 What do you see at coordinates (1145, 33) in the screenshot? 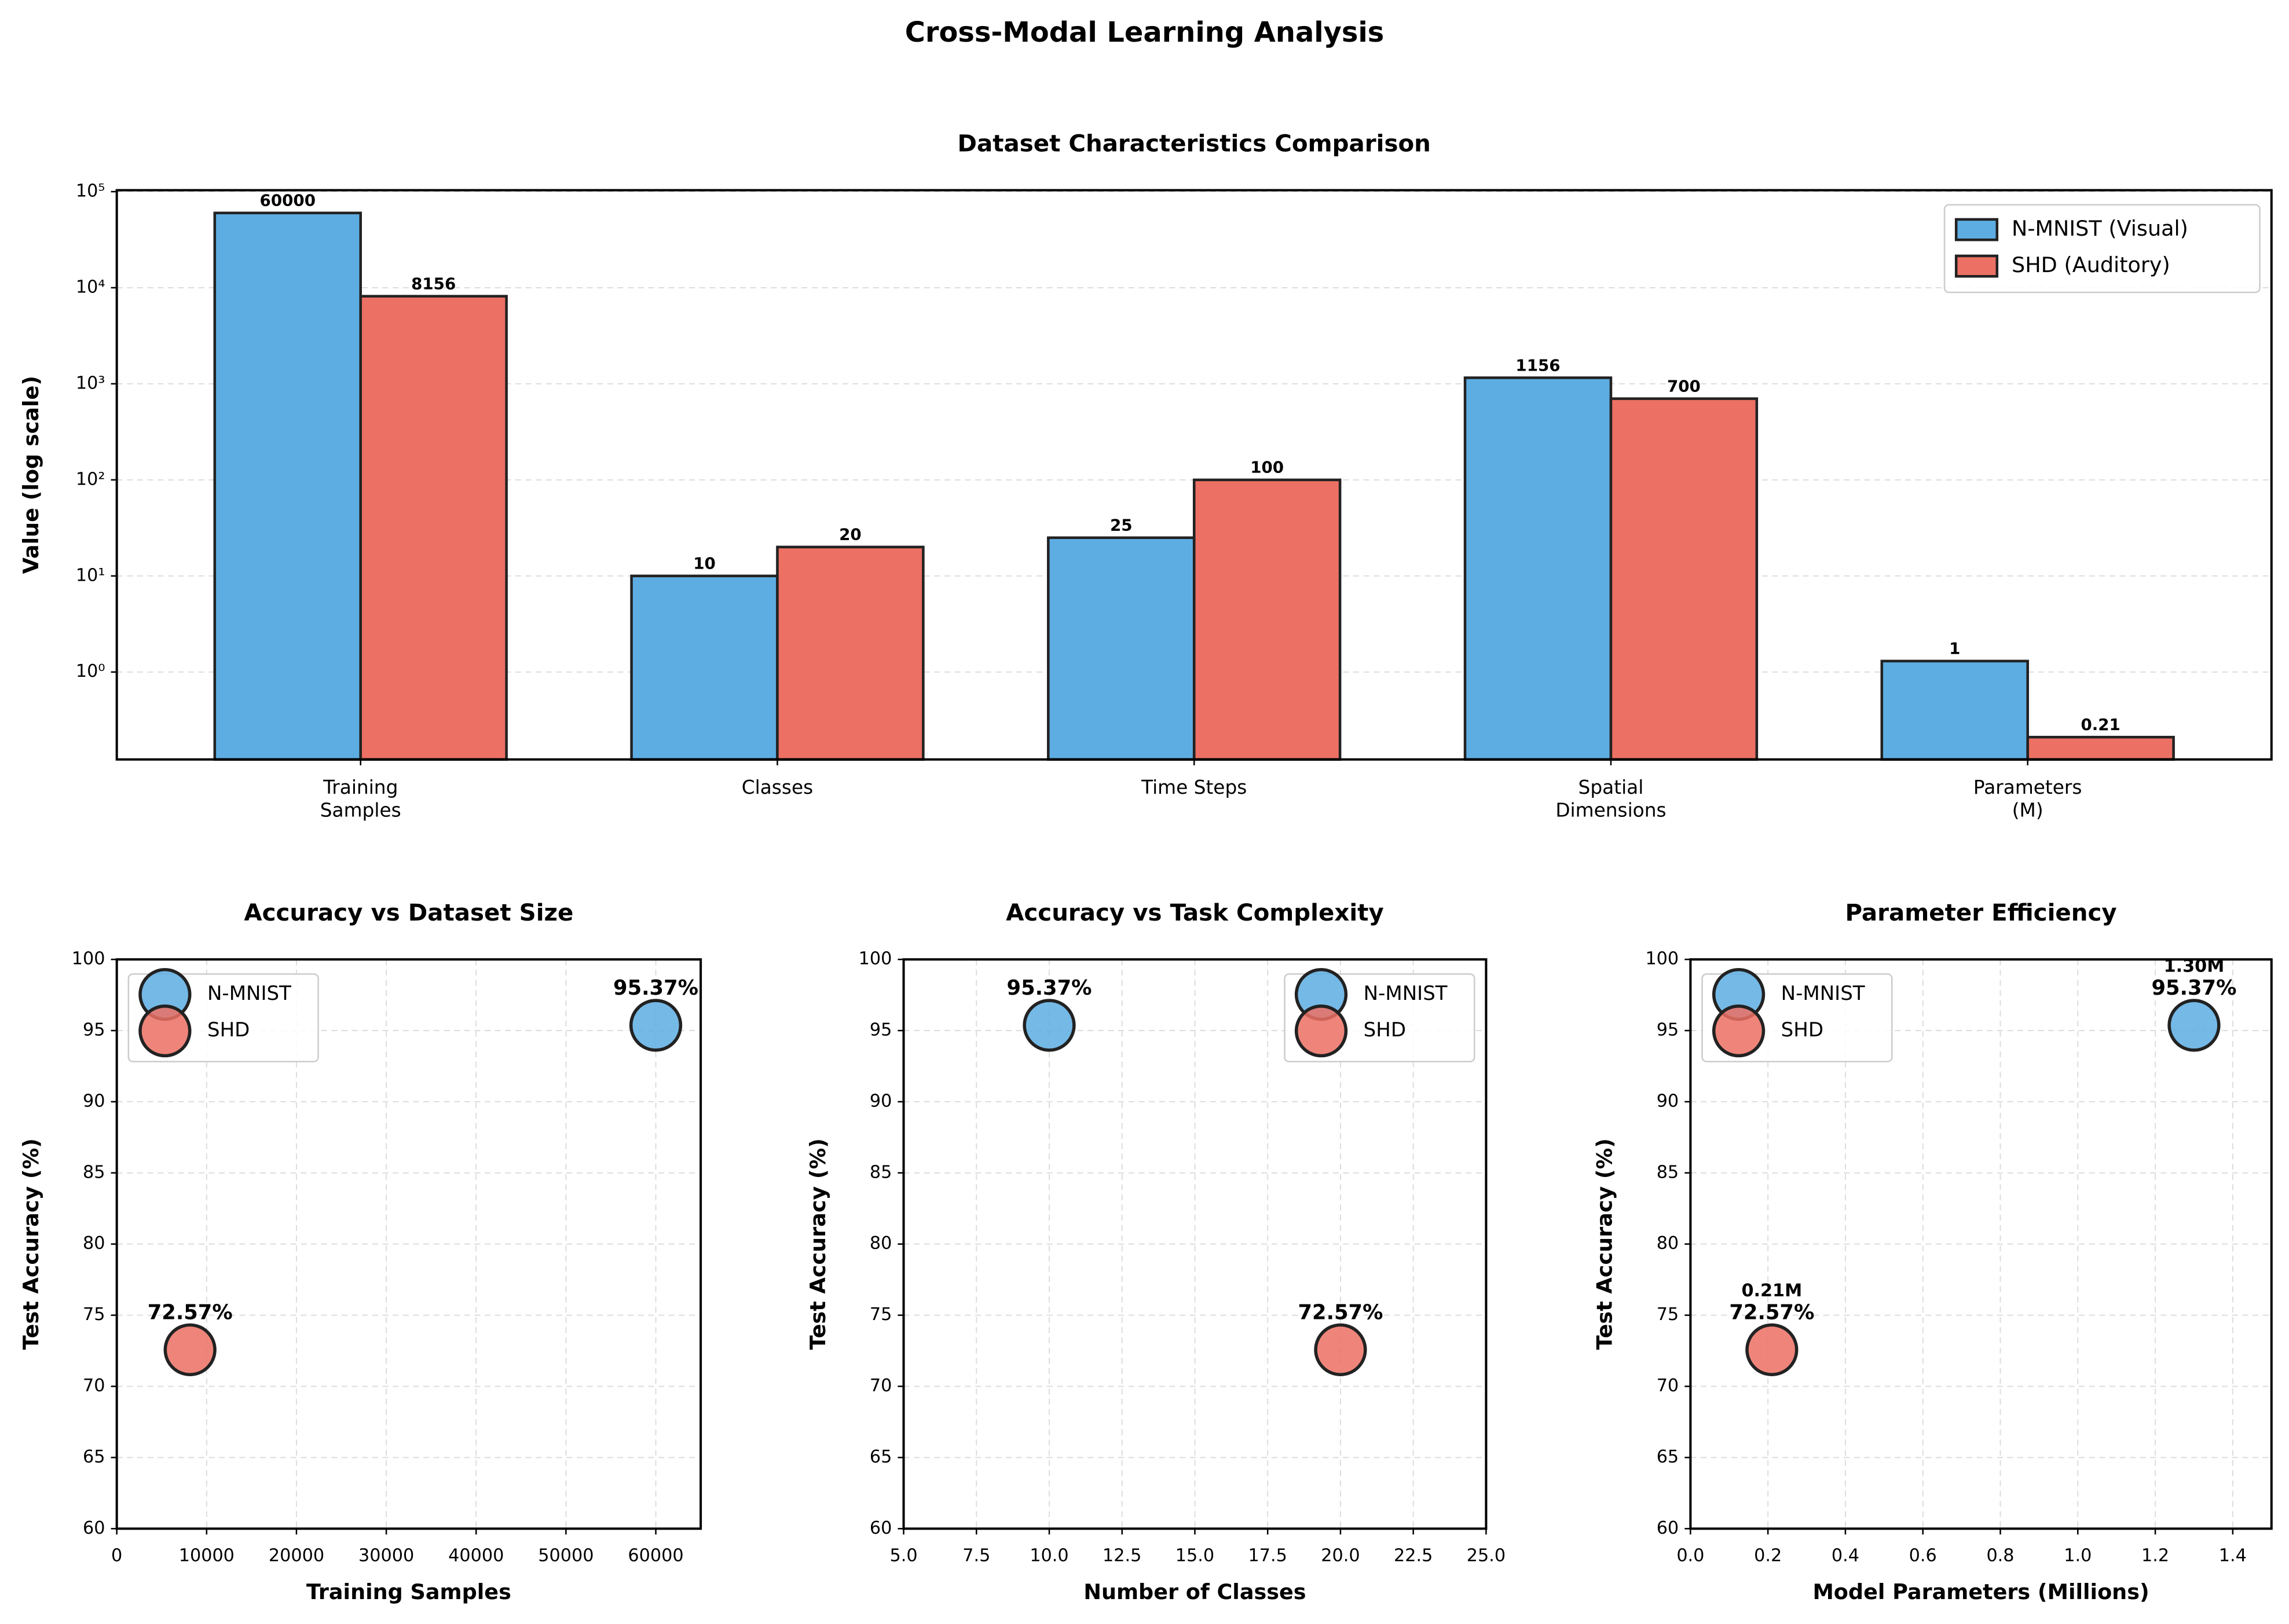
I see `figure-title: Cross-Modal Learning Analysis` at bounding box center [1145, 33].